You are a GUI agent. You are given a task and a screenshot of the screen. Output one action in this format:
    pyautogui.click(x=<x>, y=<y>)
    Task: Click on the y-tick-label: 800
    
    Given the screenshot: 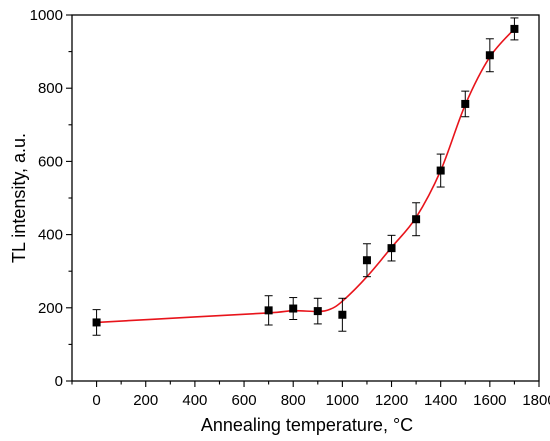 What is the action you would take?
    pyautogui.click(x=50, y=88)
    